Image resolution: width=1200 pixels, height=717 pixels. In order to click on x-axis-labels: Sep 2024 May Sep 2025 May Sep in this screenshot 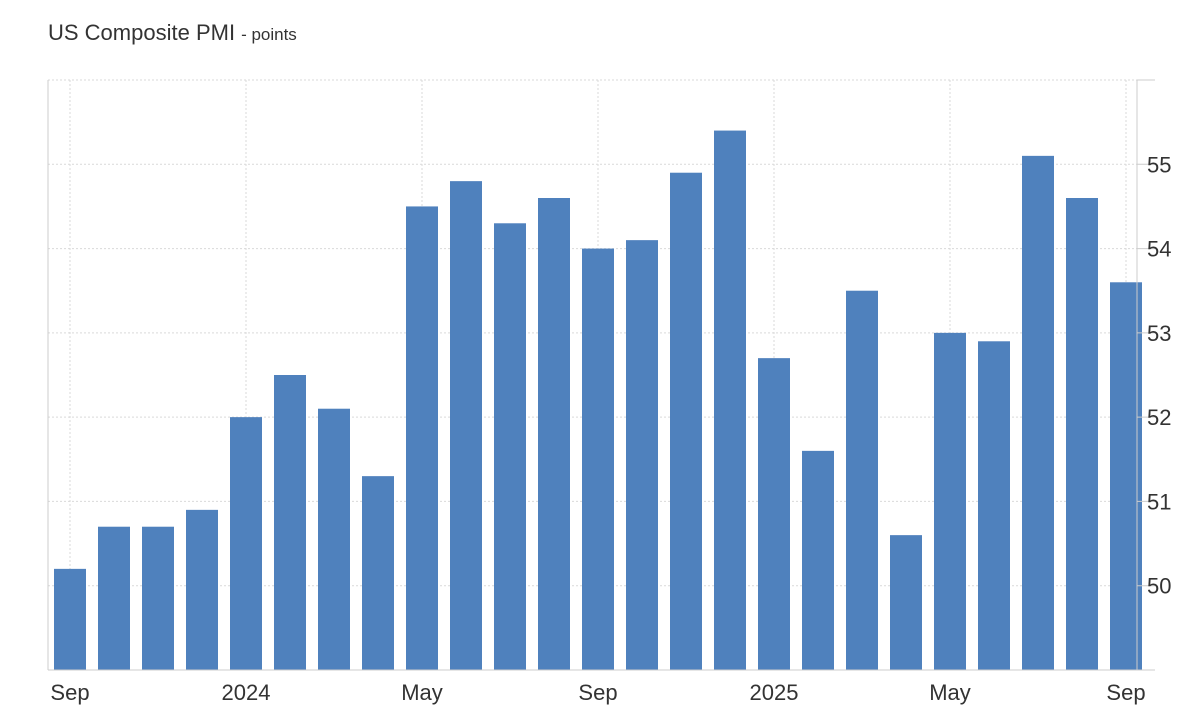, I will do `click(597, 692)`.